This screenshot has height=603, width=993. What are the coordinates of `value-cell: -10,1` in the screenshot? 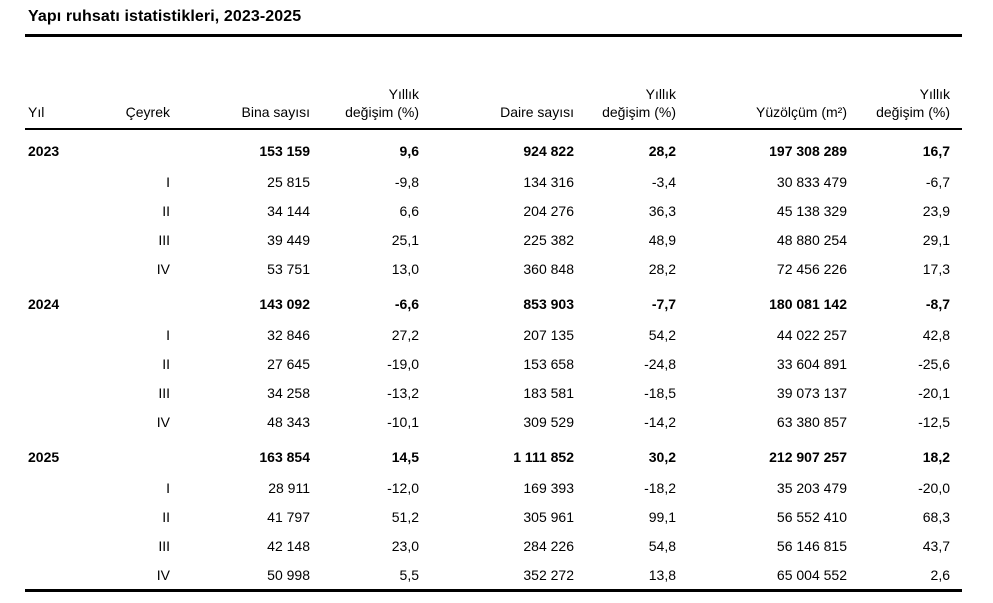 It's located at (403, 421).